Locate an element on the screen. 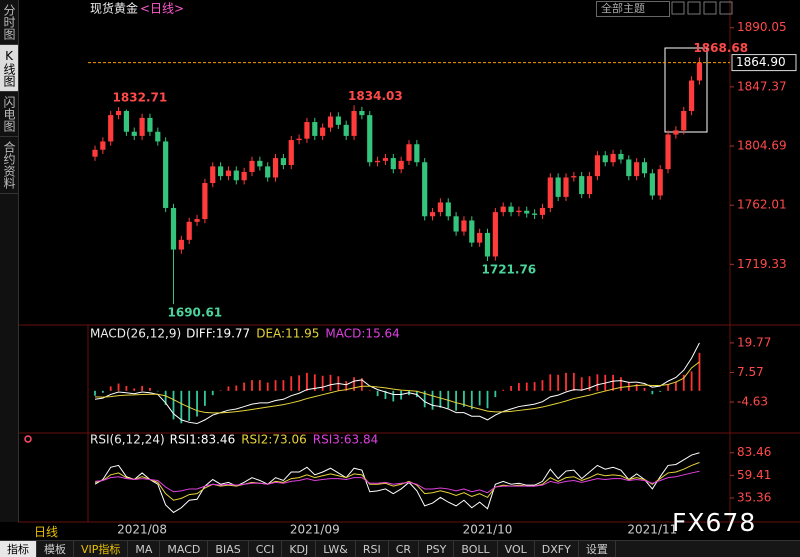 This screenshot has height=557, width=800. highlight-box is located at coordinates (686, 90).